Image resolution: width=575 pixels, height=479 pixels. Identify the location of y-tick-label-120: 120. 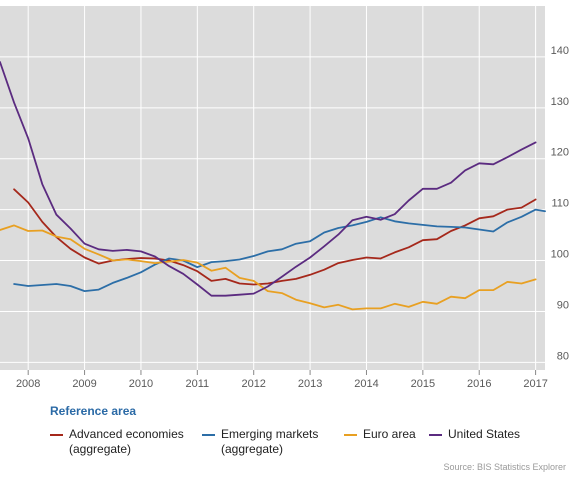
(560, 153).